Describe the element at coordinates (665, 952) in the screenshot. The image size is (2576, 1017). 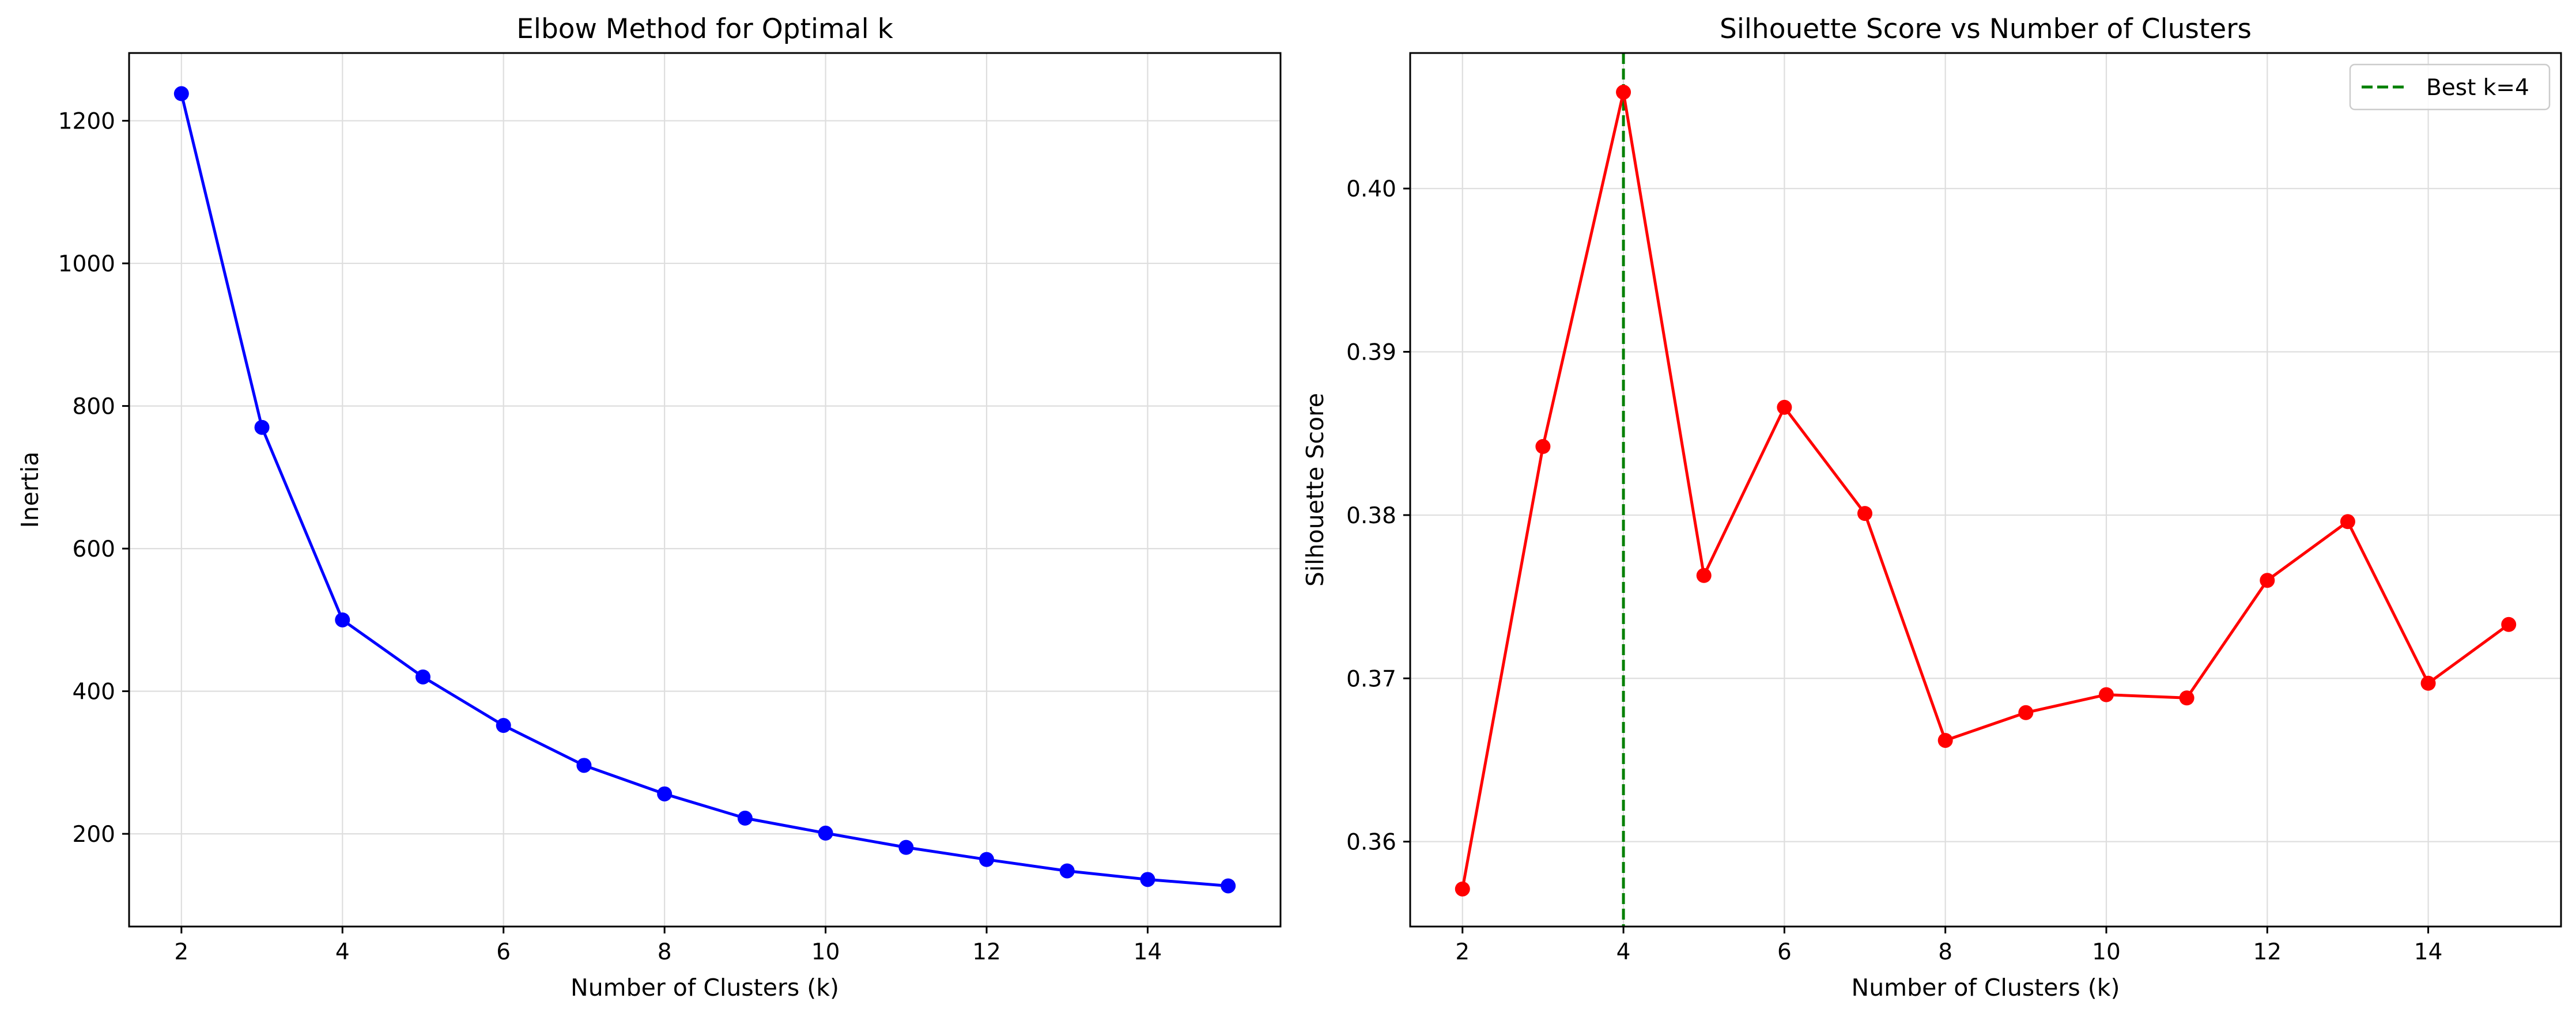
I see `elbow-x-tick-label: 8` at that location.